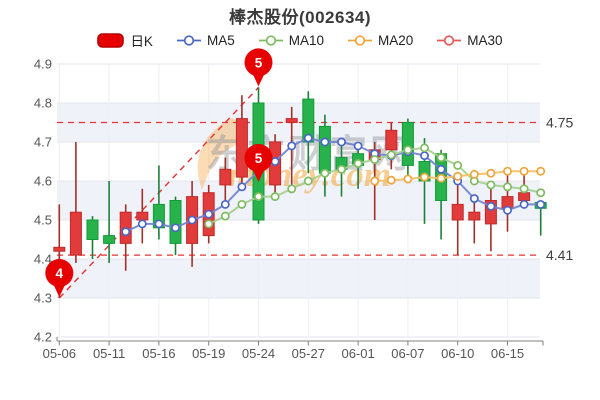 The height and width of the screenshot is (400, 600). I want to click on x-axis-label: 05-24, so click(258, 353).